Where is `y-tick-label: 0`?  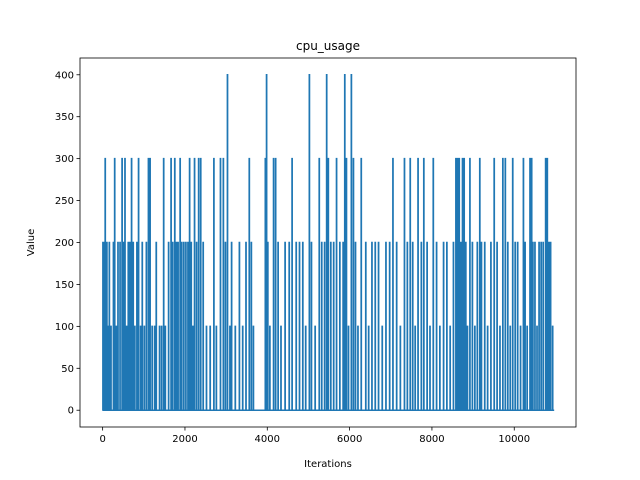
y-tick-label: 0 is located at coordinates (71, 411).